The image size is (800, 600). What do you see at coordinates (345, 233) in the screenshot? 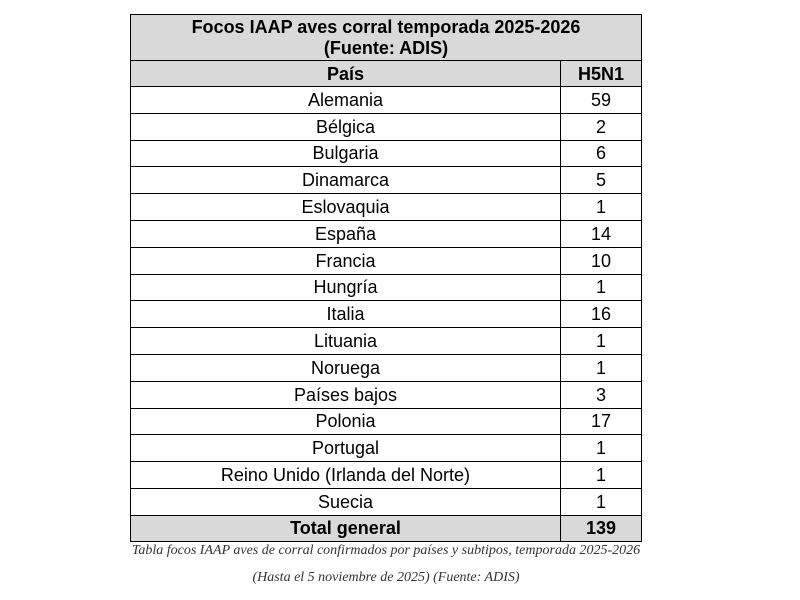
I see `country-cell: España` at bounding box center [345, 233].